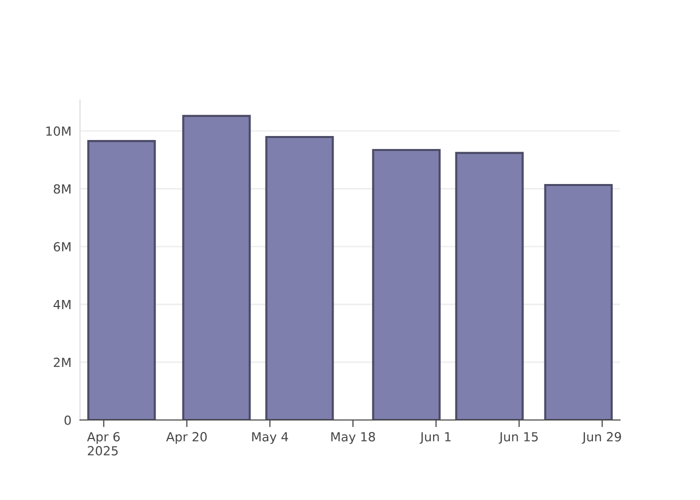  Describe the element at coordinates (62, 305) in the screenshot. I see `y-tick-label: 4M` at that location.